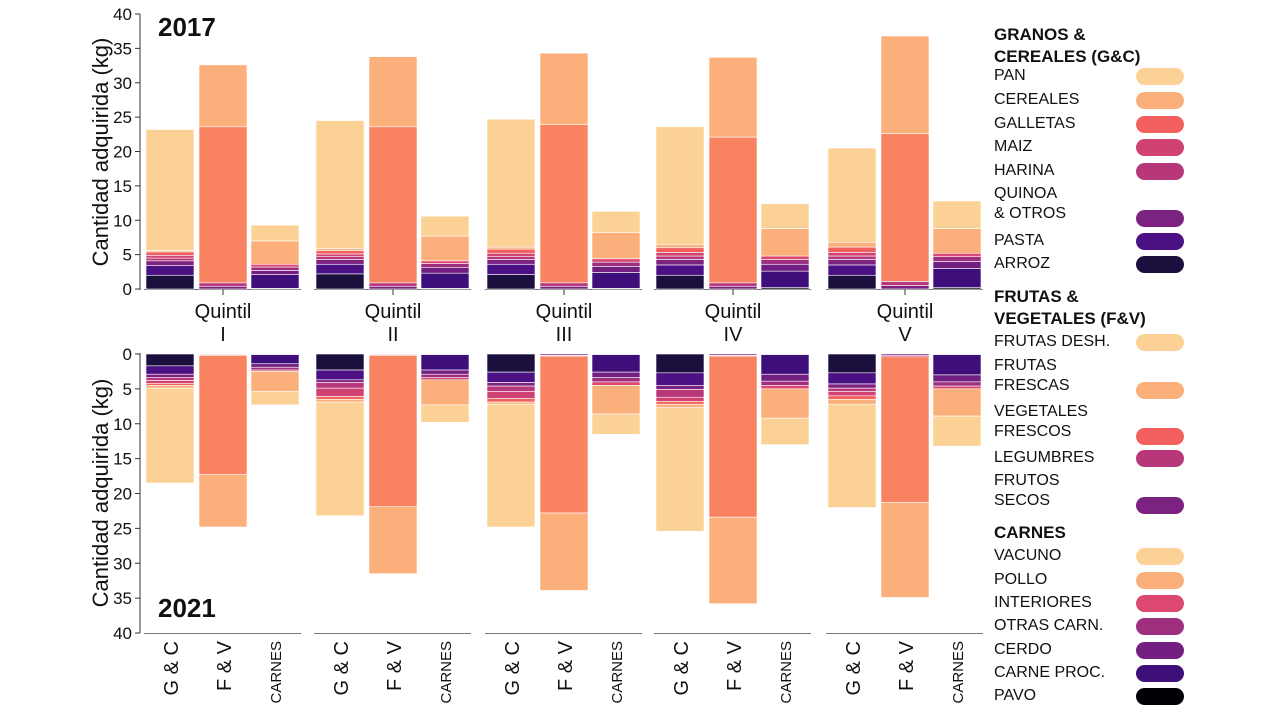 This screenshot has height=720, width=1280. I want to click on legend-label: VEGETALES FRESCOS, so click(1041, 421).